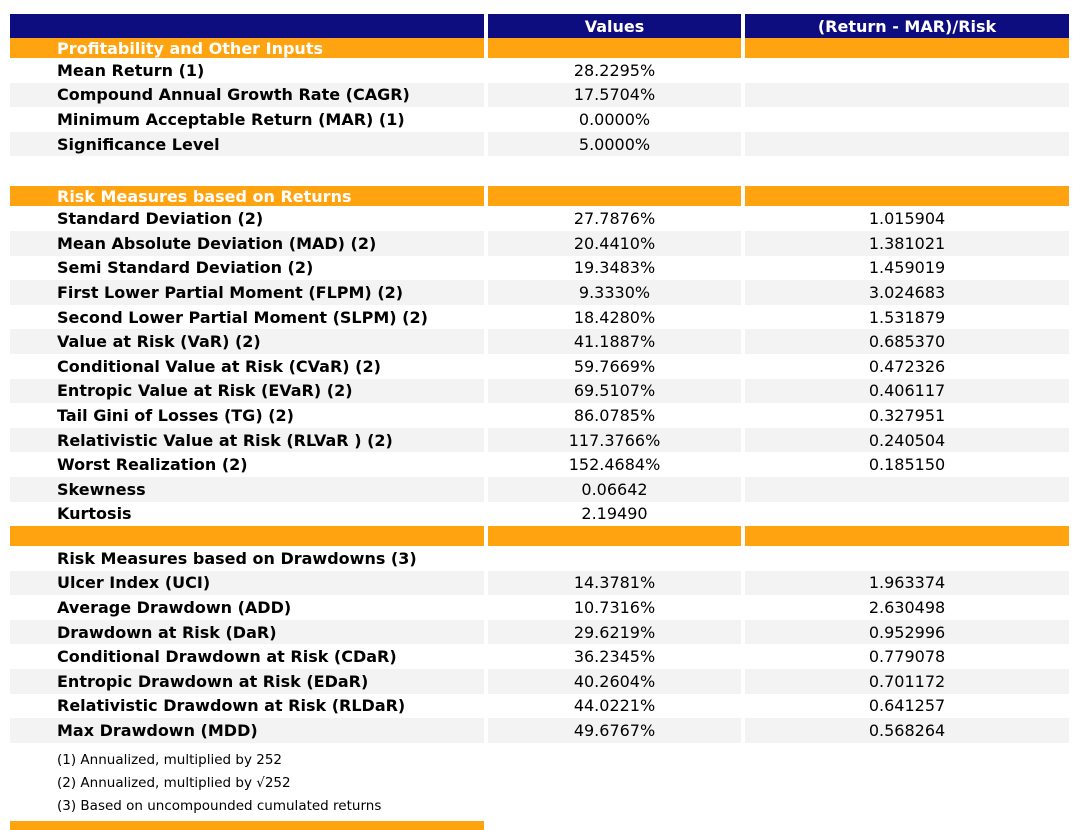  What do you see at coordinates (907, 268) in the screenshot?
I see `row-ratio: 1.459019` at bounding box center [907, 268].